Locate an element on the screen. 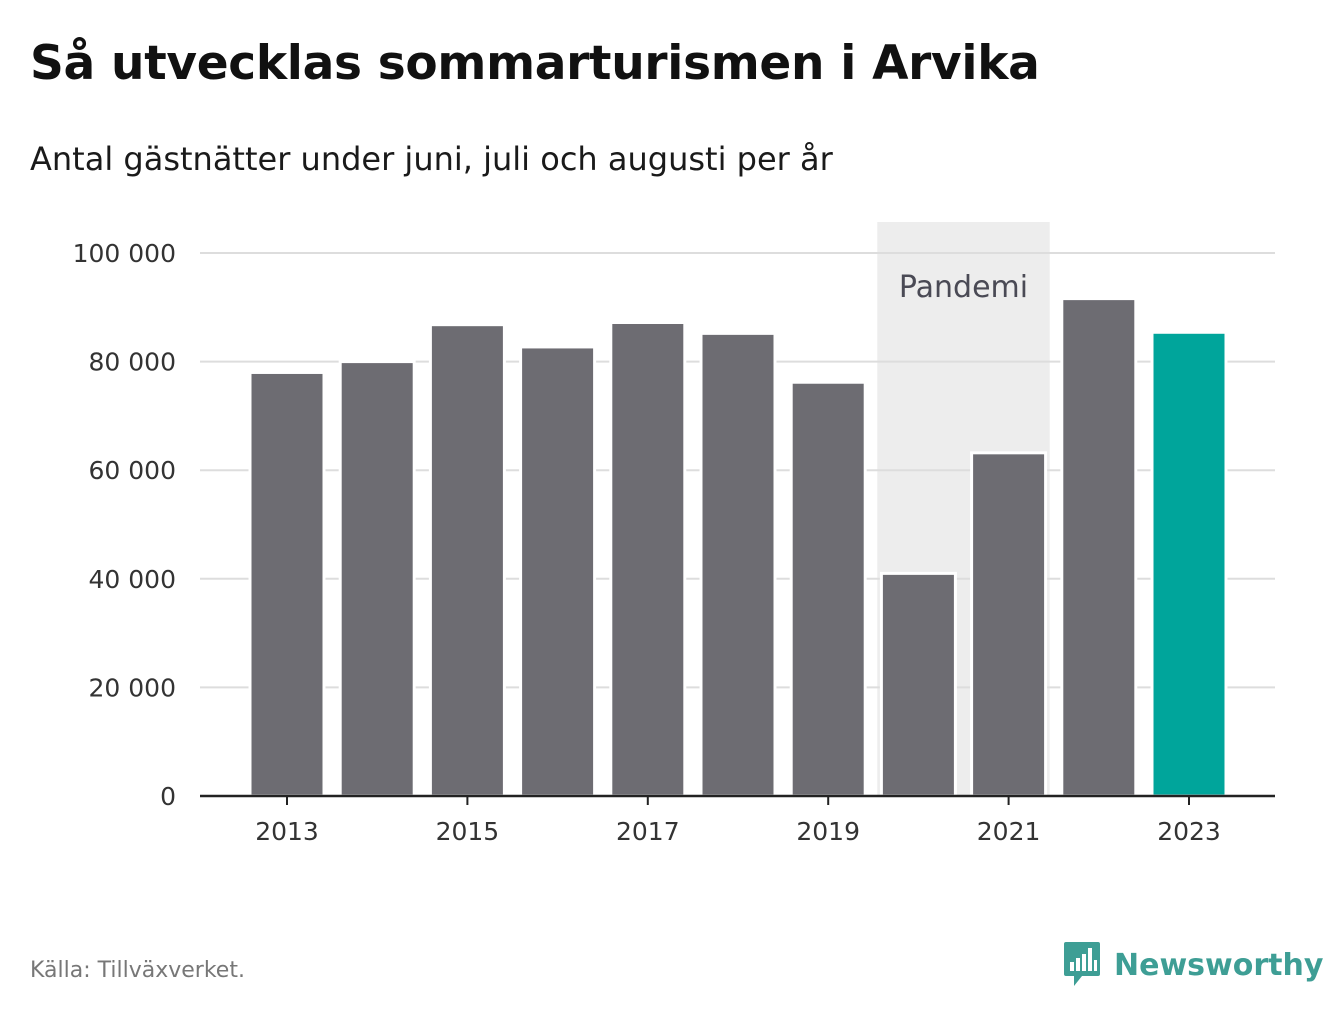  bar-2018 is located at coordinates (738, 564).